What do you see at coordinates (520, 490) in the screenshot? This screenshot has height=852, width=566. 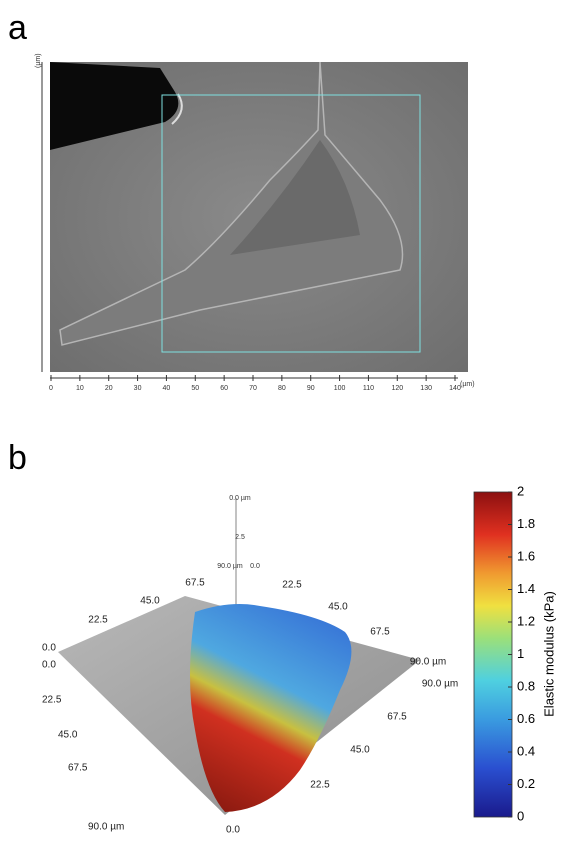 I see `colorbar-tick-label: 2` at bounding box center [520, 490].